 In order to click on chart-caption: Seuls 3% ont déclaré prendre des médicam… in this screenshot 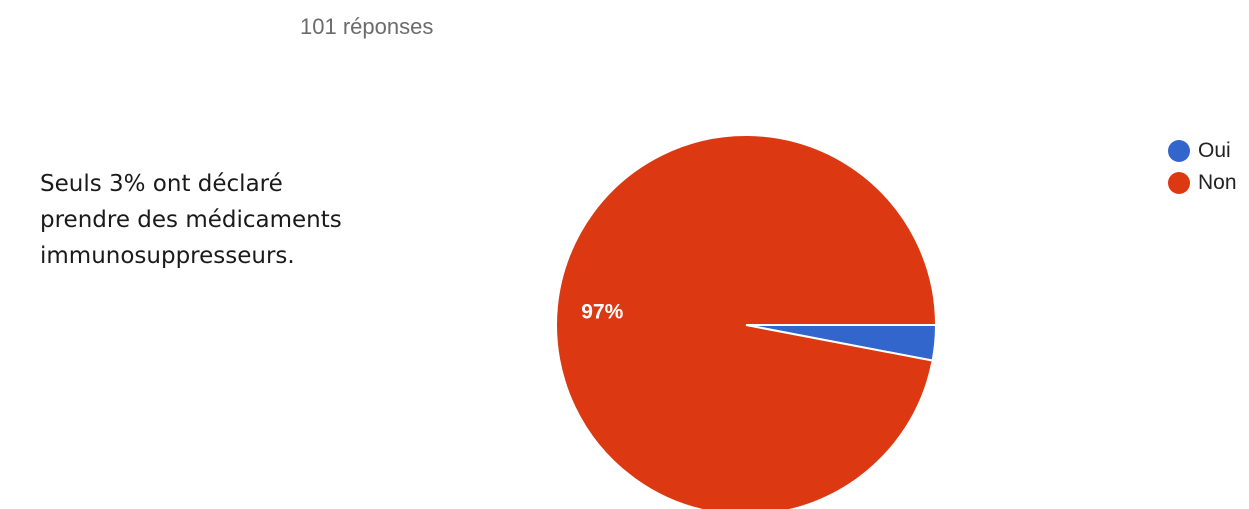, I will do `click(191, 220)`.